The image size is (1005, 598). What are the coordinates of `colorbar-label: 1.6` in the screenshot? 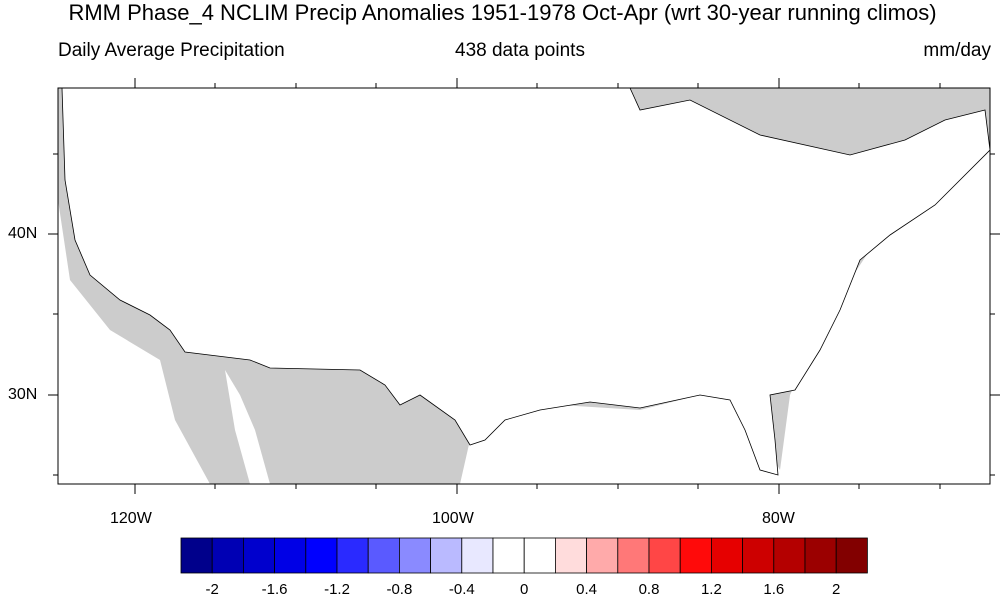 It's located at (774, 589).